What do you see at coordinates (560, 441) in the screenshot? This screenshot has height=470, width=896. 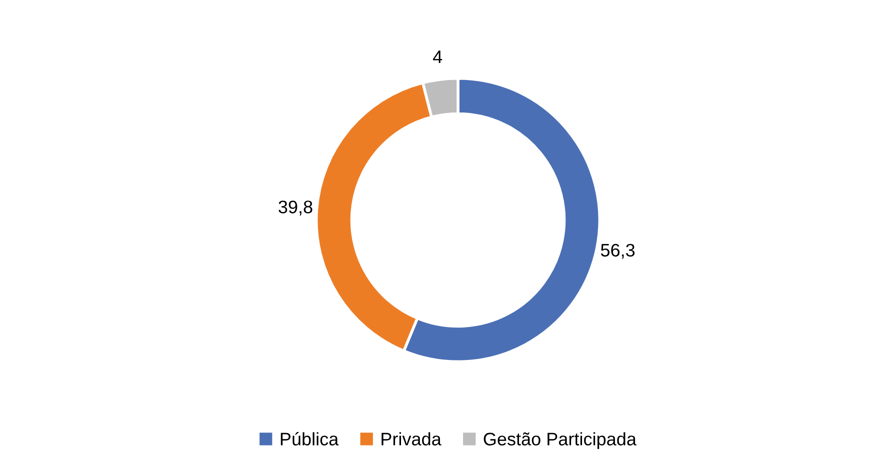 I see `legend-label: Gestão Participada` at bounding box center [560, 441].